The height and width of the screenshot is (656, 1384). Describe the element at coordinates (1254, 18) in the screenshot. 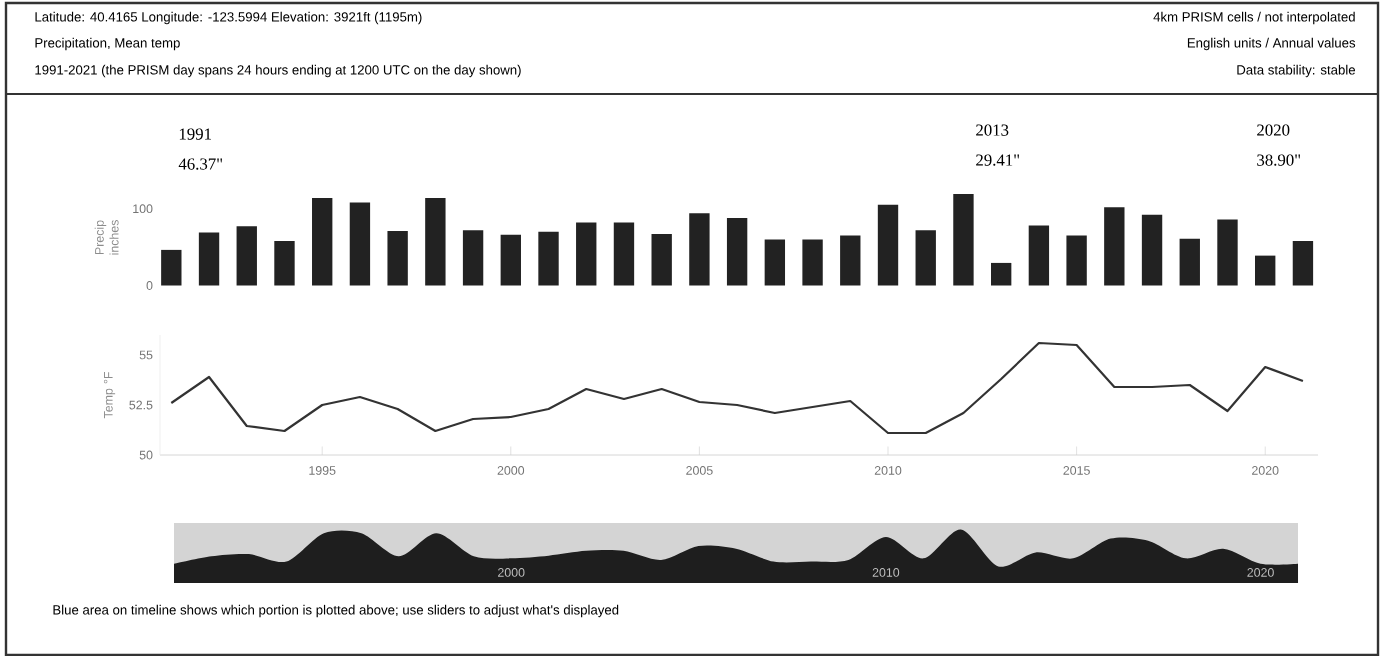

I see `text: 4km PRISM cells / not interpolated` at that location.